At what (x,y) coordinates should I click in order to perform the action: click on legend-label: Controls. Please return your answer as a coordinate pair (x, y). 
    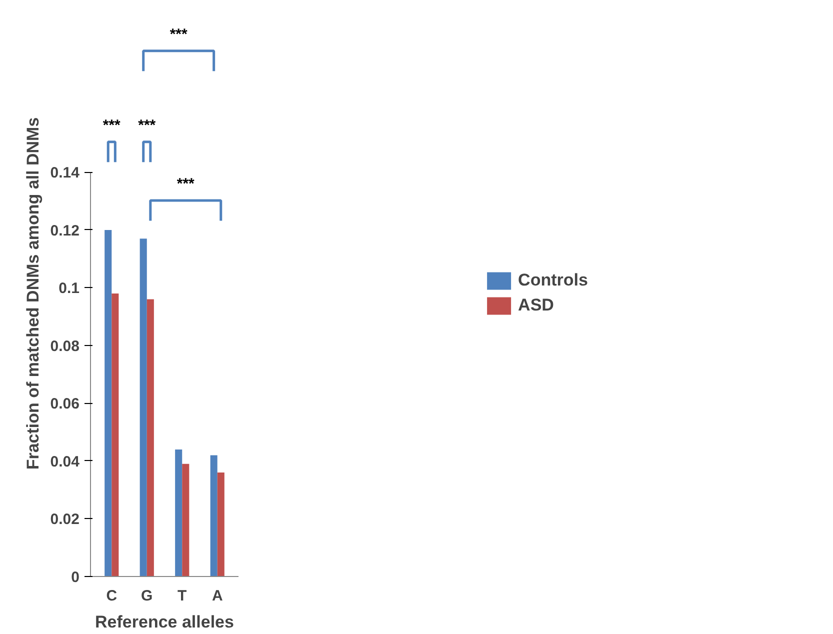
    Looking at the image, I should click on (553, 280).